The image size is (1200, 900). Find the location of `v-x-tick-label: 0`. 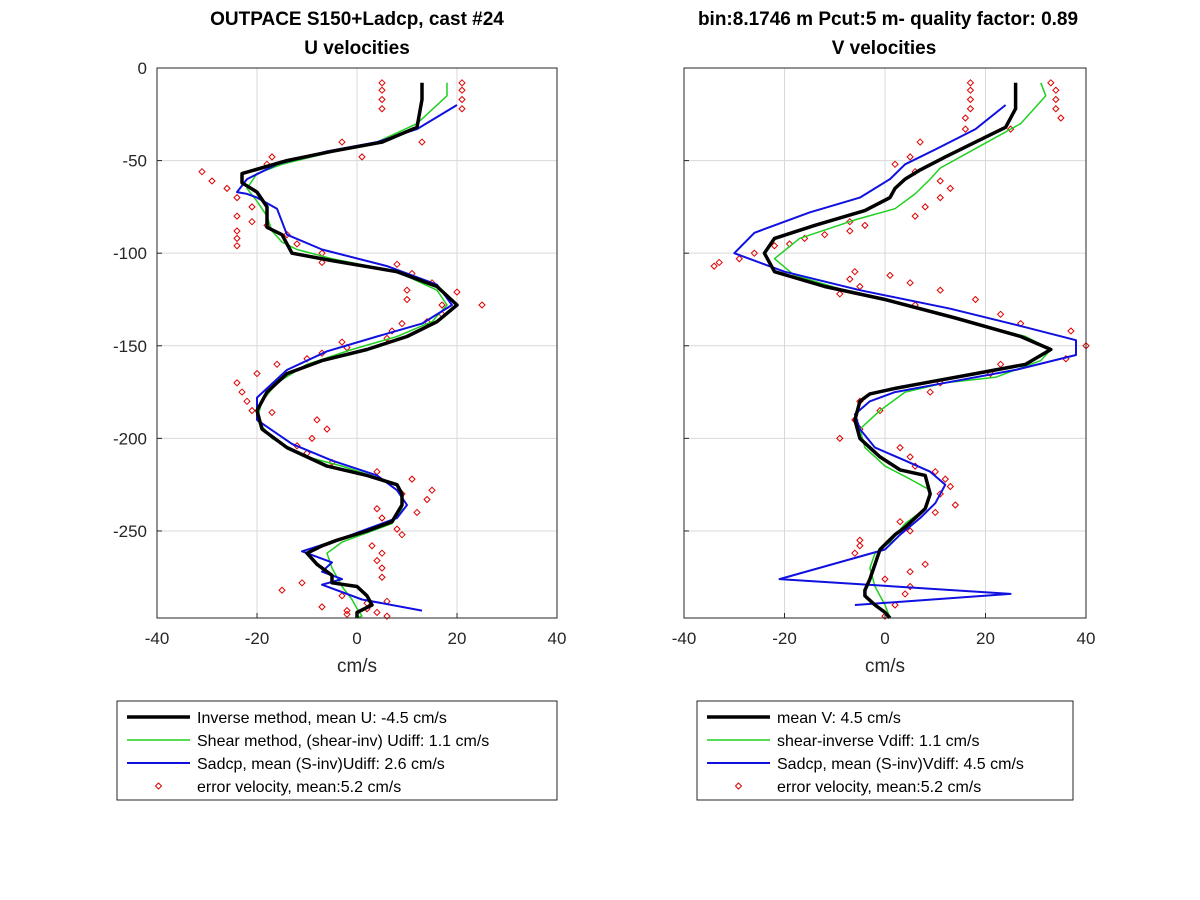

v-x-tick-label: 0 is located at coordinates (884, 638).